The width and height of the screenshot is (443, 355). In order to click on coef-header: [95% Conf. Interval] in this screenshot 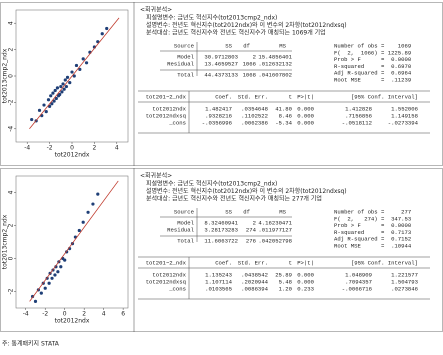, I will do `click(384, 96)`.